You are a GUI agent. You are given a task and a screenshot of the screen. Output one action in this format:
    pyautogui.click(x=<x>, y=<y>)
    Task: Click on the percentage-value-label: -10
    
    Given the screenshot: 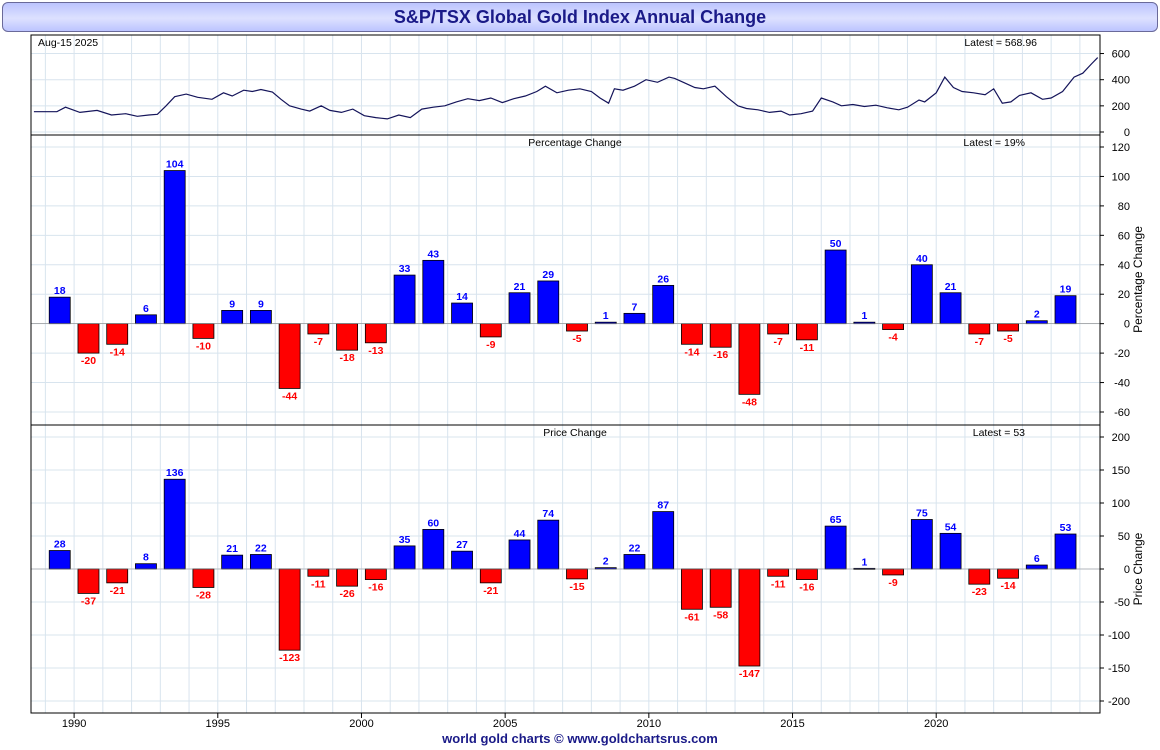 What is the action you would take?
    pyautogui.click(x=203, y=346)
    